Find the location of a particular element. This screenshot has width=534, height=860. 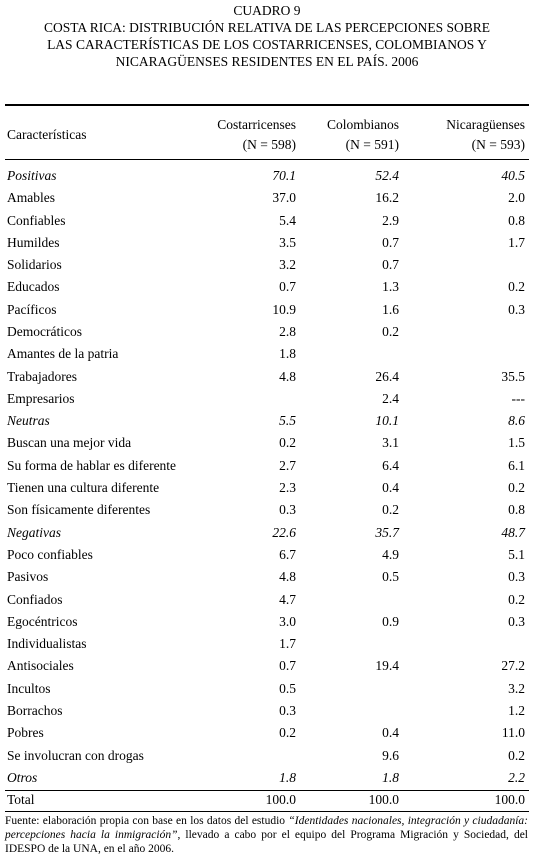

row-label: Pacíficos is located at coordinates (32, 309).